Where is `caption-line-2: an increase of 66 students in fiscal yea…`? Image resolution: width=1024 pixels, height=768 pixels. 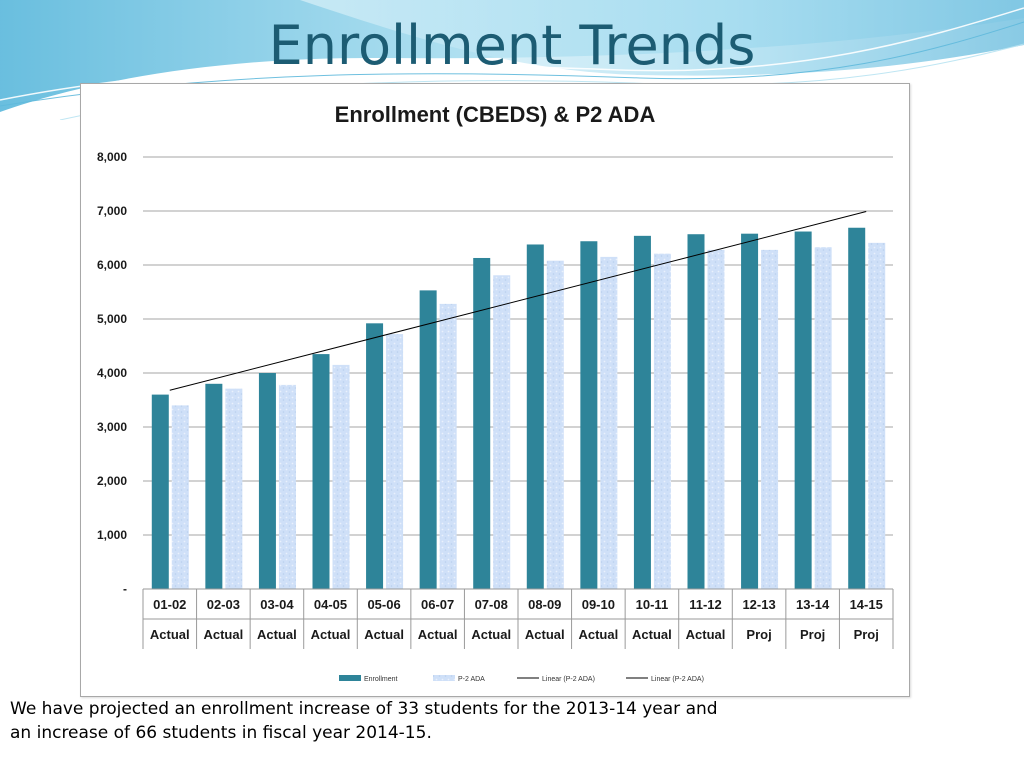 caption-line-2: an increase of 66 students in fiscal yea… is located at coordinates (221, 733).